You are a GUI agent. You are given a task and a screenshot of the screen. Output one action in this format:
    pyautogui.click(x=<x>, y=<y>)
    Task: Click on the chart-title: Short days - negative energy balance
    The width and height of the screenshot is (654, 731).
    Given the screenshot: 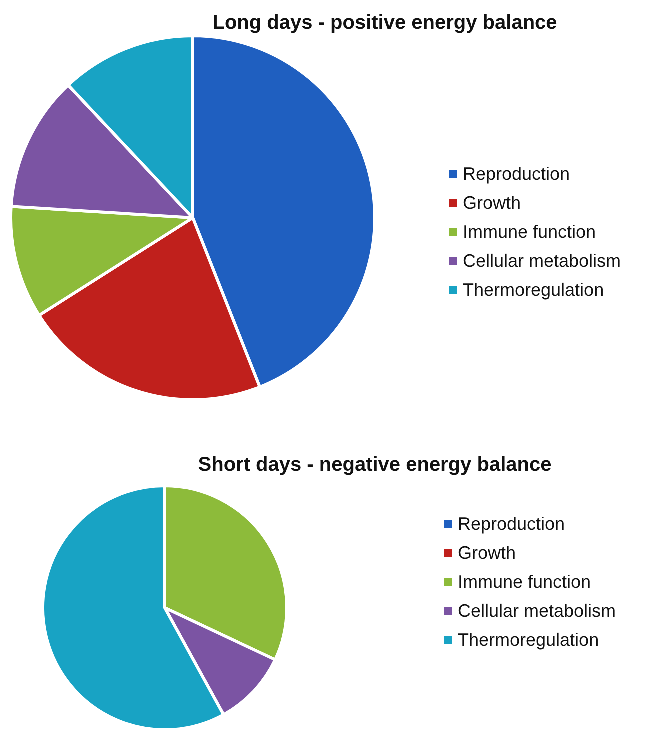 What is the action you would take?
    pyautogui.click(x=375, y=465)
    